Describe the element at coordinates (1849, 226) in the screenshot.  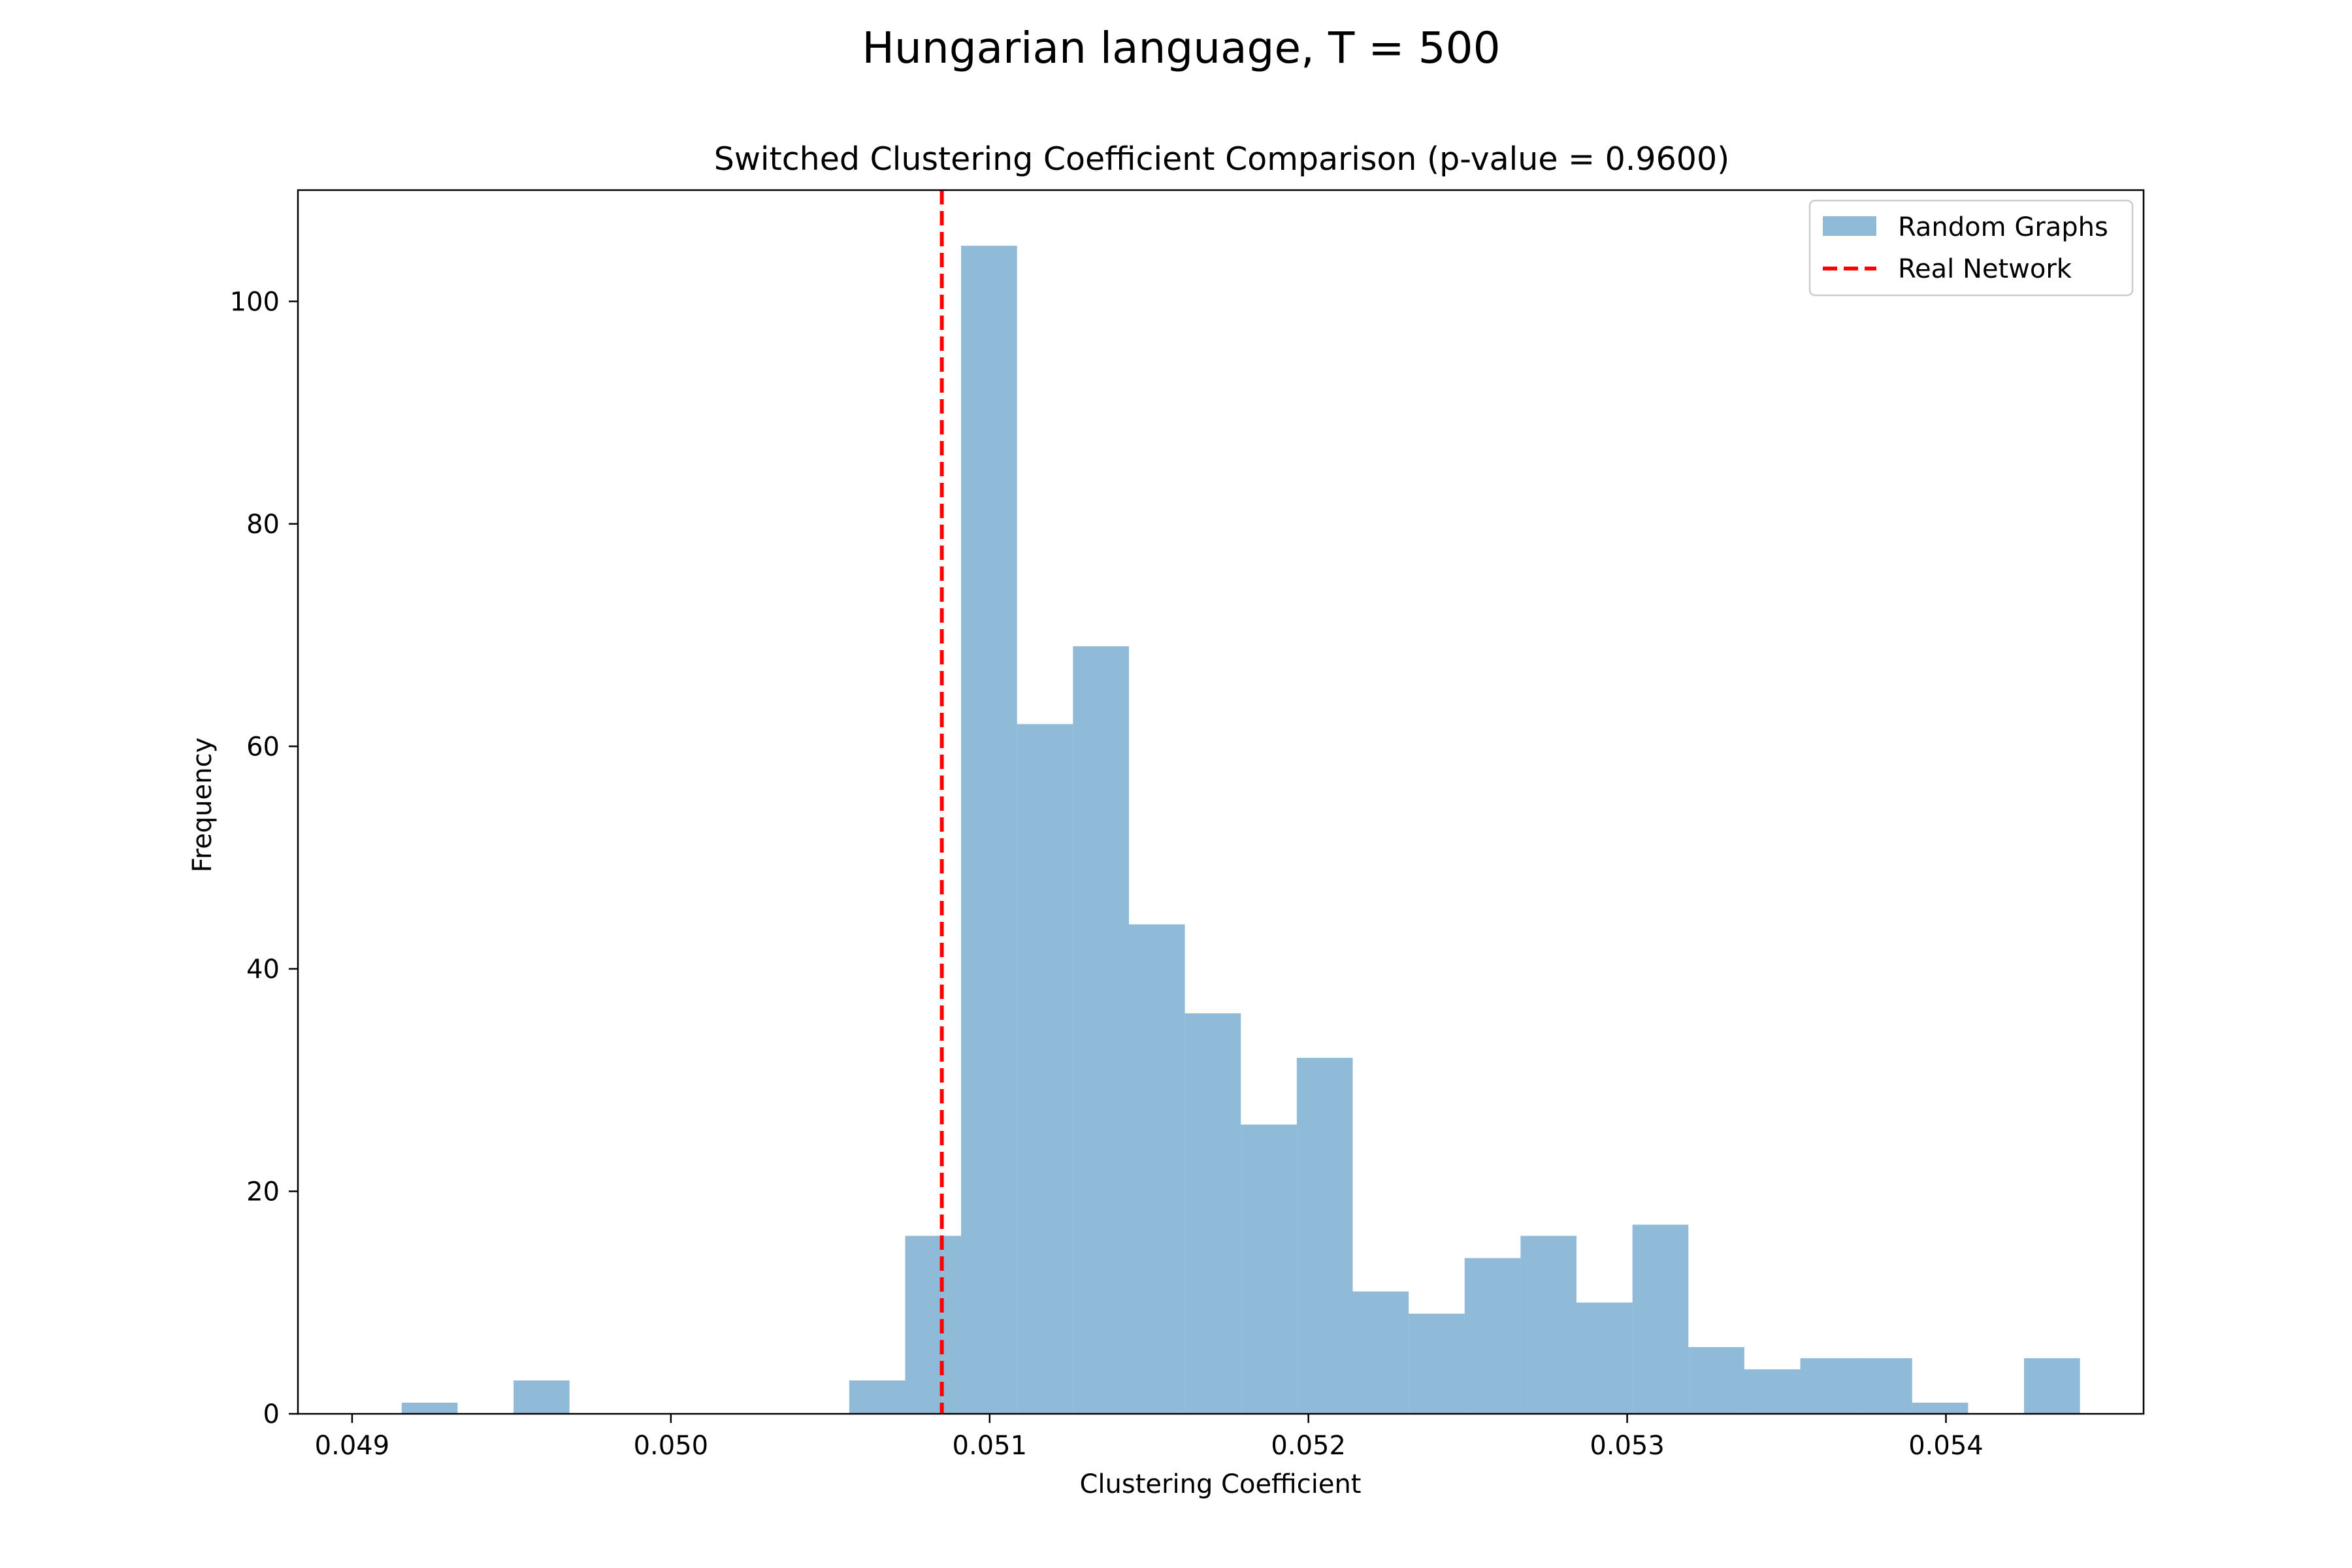
I see `legend-swatch-random-graphs` at that location.